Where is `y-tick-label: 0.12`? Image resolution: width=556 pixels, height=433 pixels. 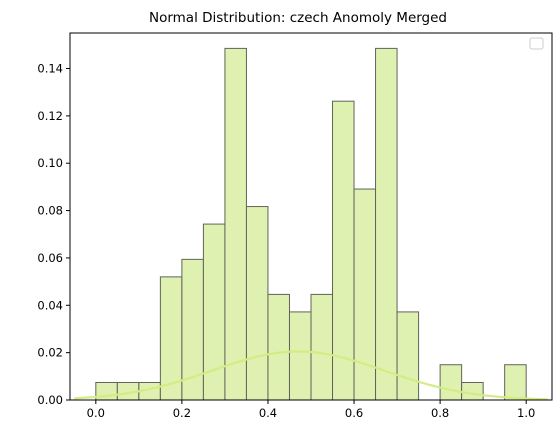
y-tick-label: 0.12 is located at coordinates (50, 116).